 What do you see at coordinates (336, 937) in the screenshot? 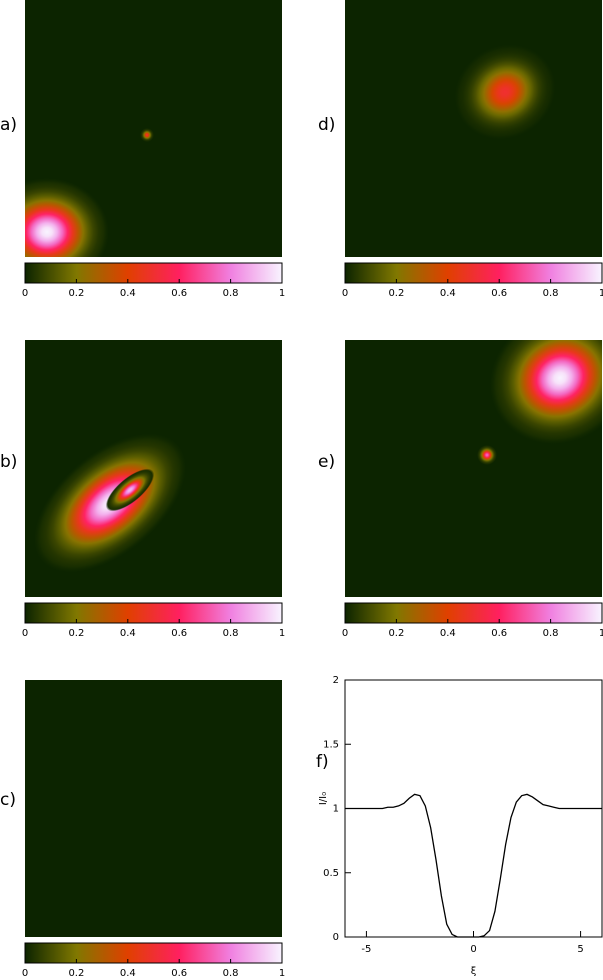
I see `y-tick-label: 0` at bounding box center [336, 937].